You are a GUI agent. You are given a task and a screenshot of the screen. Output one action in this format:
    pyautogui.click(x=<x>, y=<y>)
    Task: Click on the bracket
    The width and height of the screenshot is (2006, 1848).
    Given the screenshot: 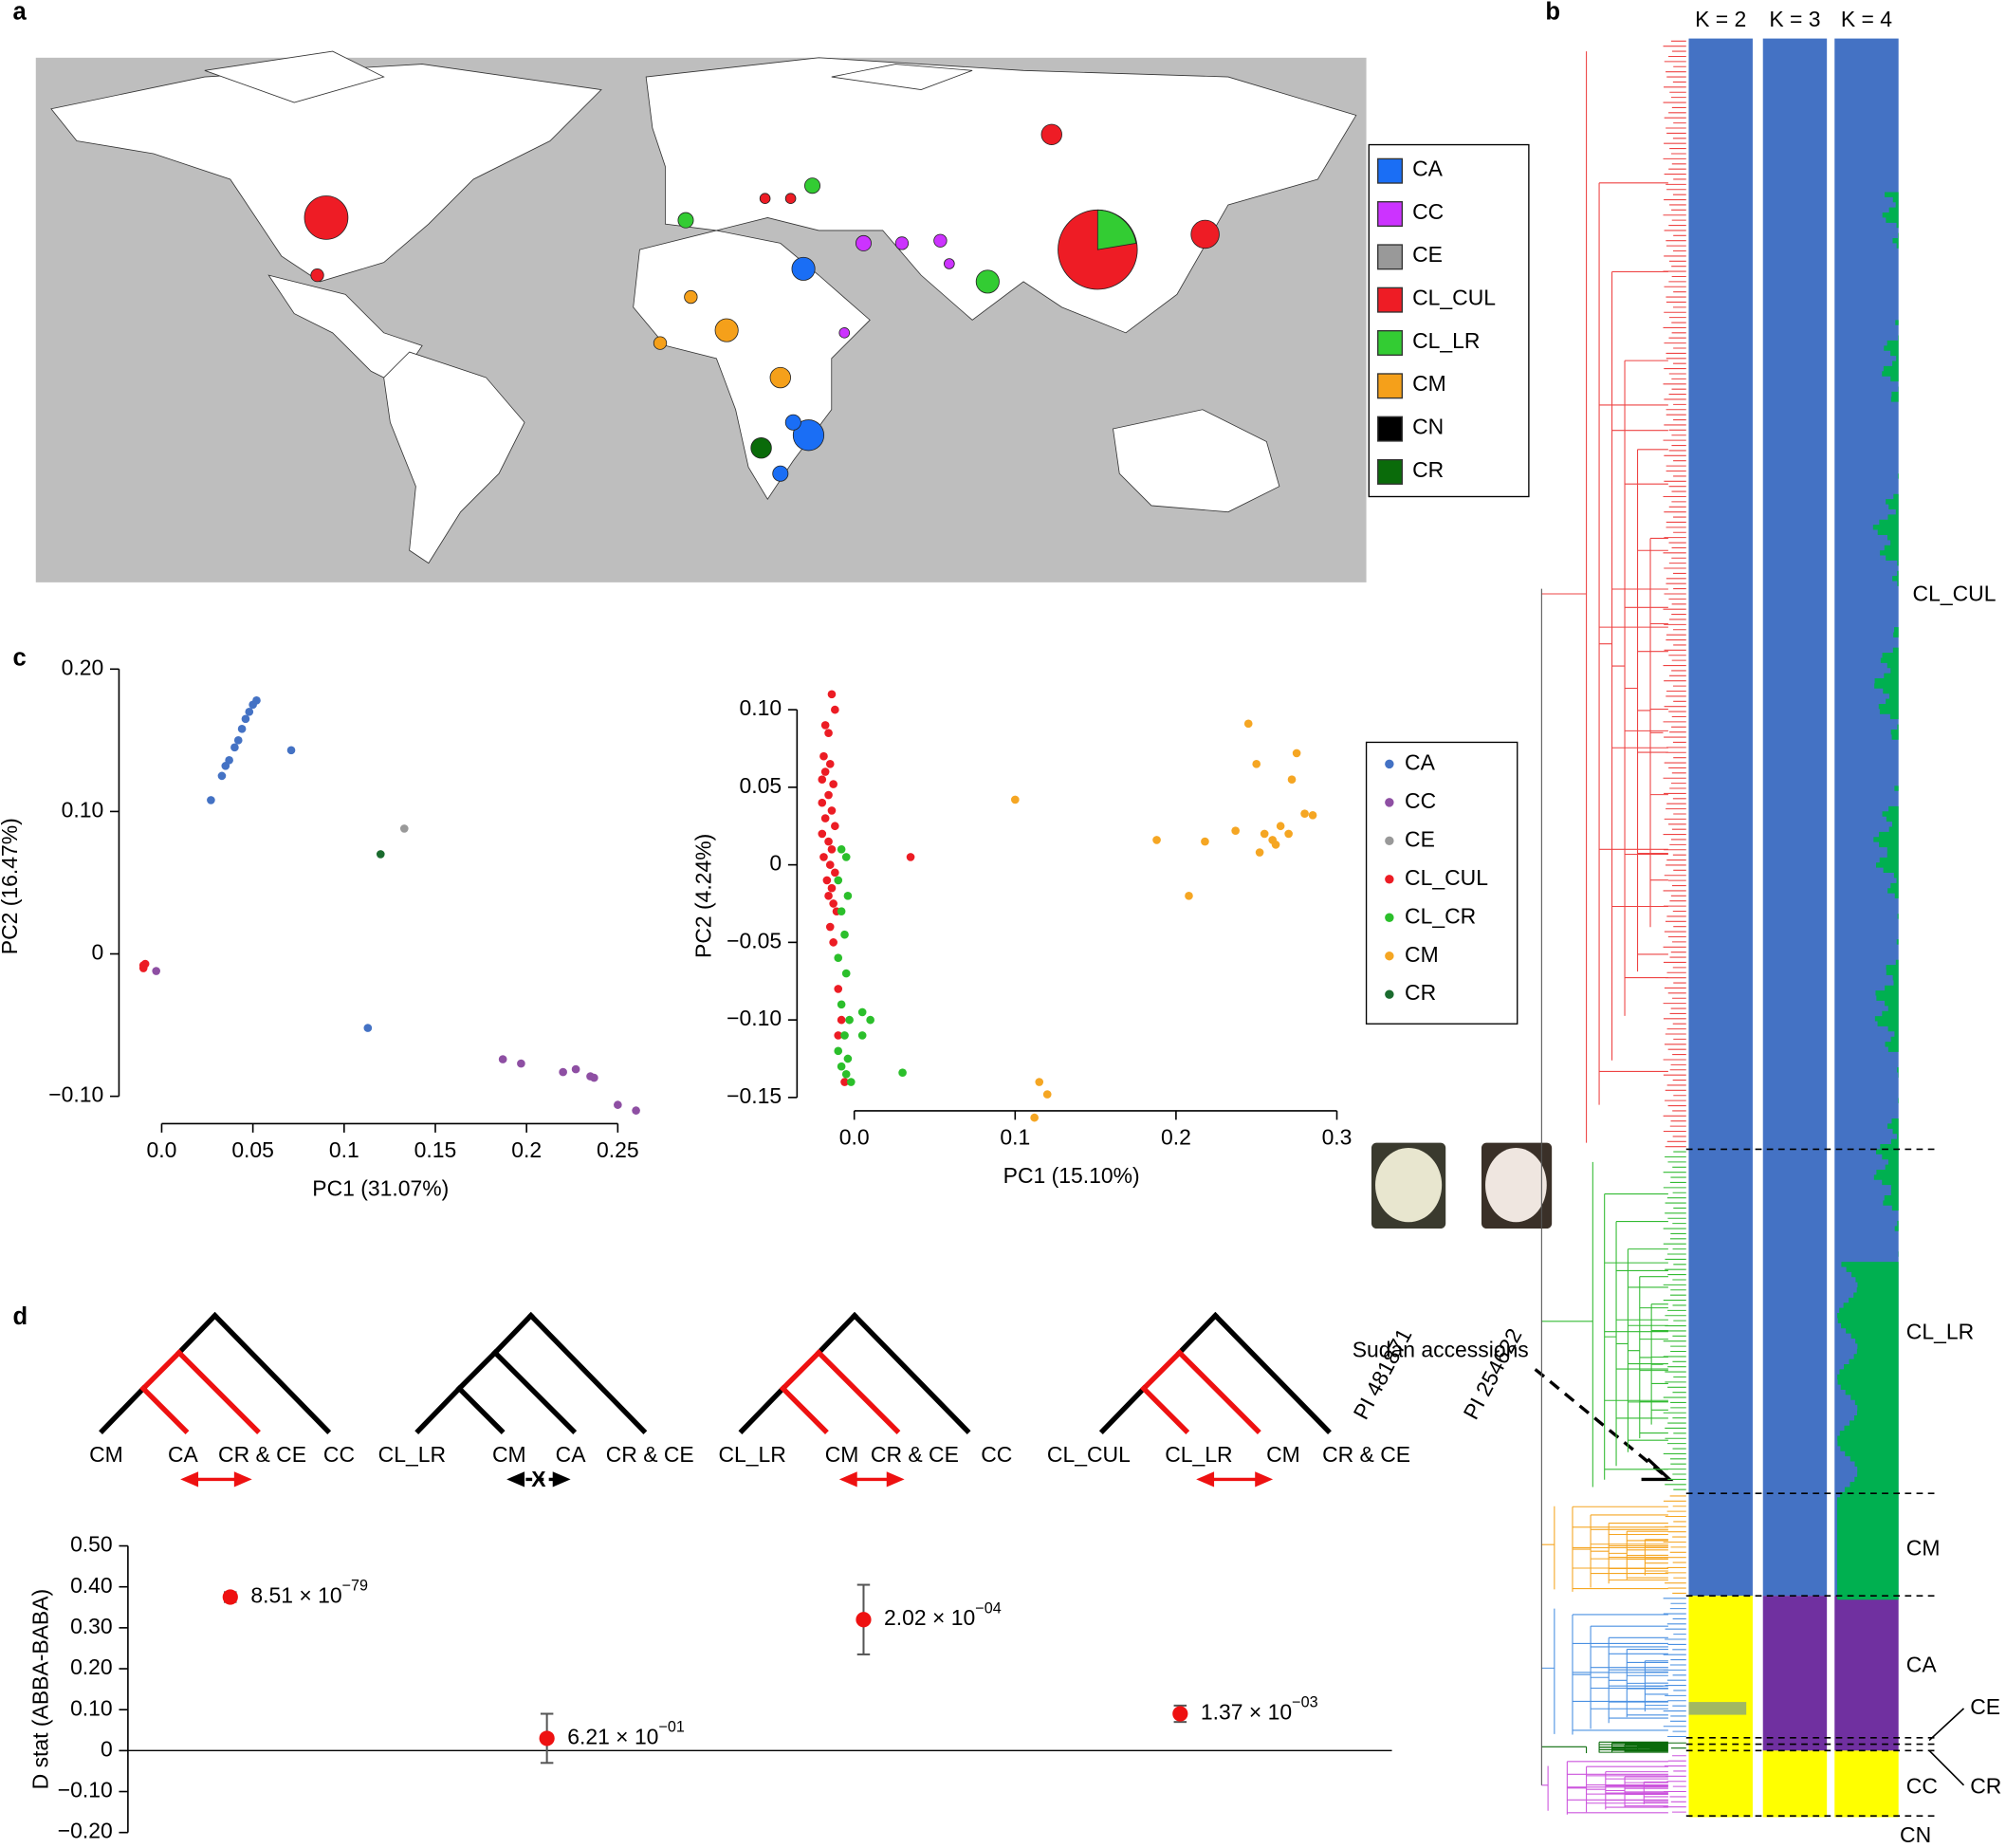 What is the action you would take?
    pyautogui.click(x=1947, y=1747)
    